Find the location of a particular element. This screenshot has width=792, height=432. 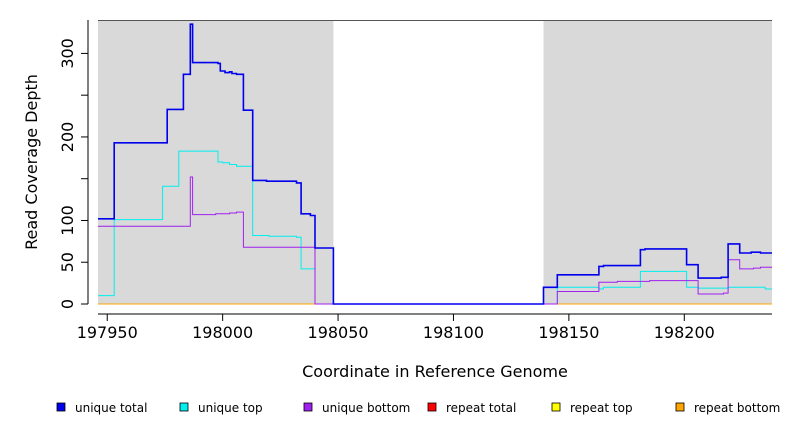

x-tick-label: 198050 is located at coordinates (338, 332).